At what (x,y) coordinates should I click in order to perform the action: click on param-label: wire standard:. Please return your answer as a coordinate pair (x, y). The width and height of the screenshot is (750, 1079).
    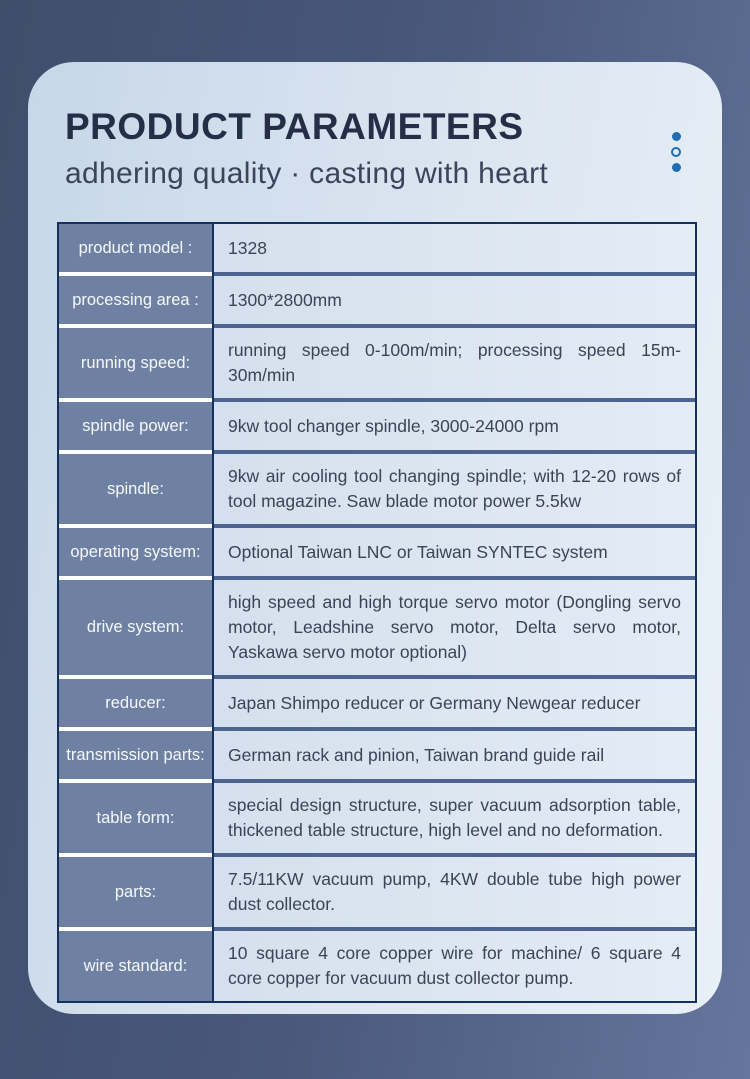
    Looking at the image, I should click on (135, 966).